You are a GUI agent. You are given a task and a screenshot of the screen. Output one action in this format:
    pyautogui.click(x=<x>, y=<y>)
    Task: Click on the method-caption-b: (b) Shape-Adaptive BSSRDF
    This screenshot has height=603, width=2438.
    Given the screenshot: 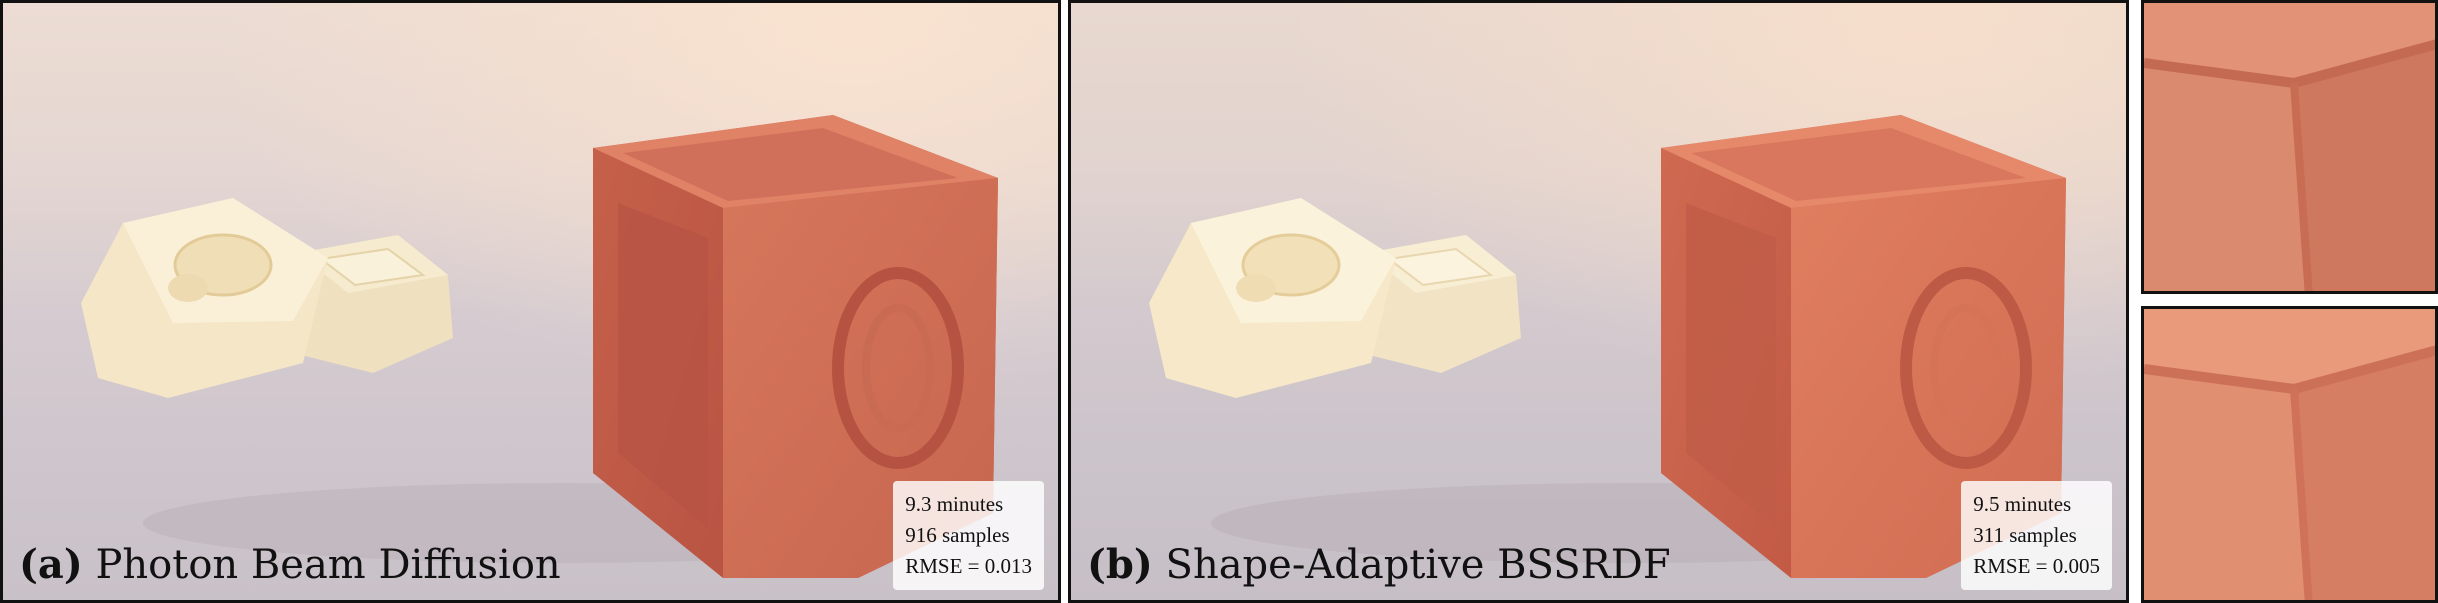 What is the action you would take?
    pyautogui.click(x=1379, y=564)
    